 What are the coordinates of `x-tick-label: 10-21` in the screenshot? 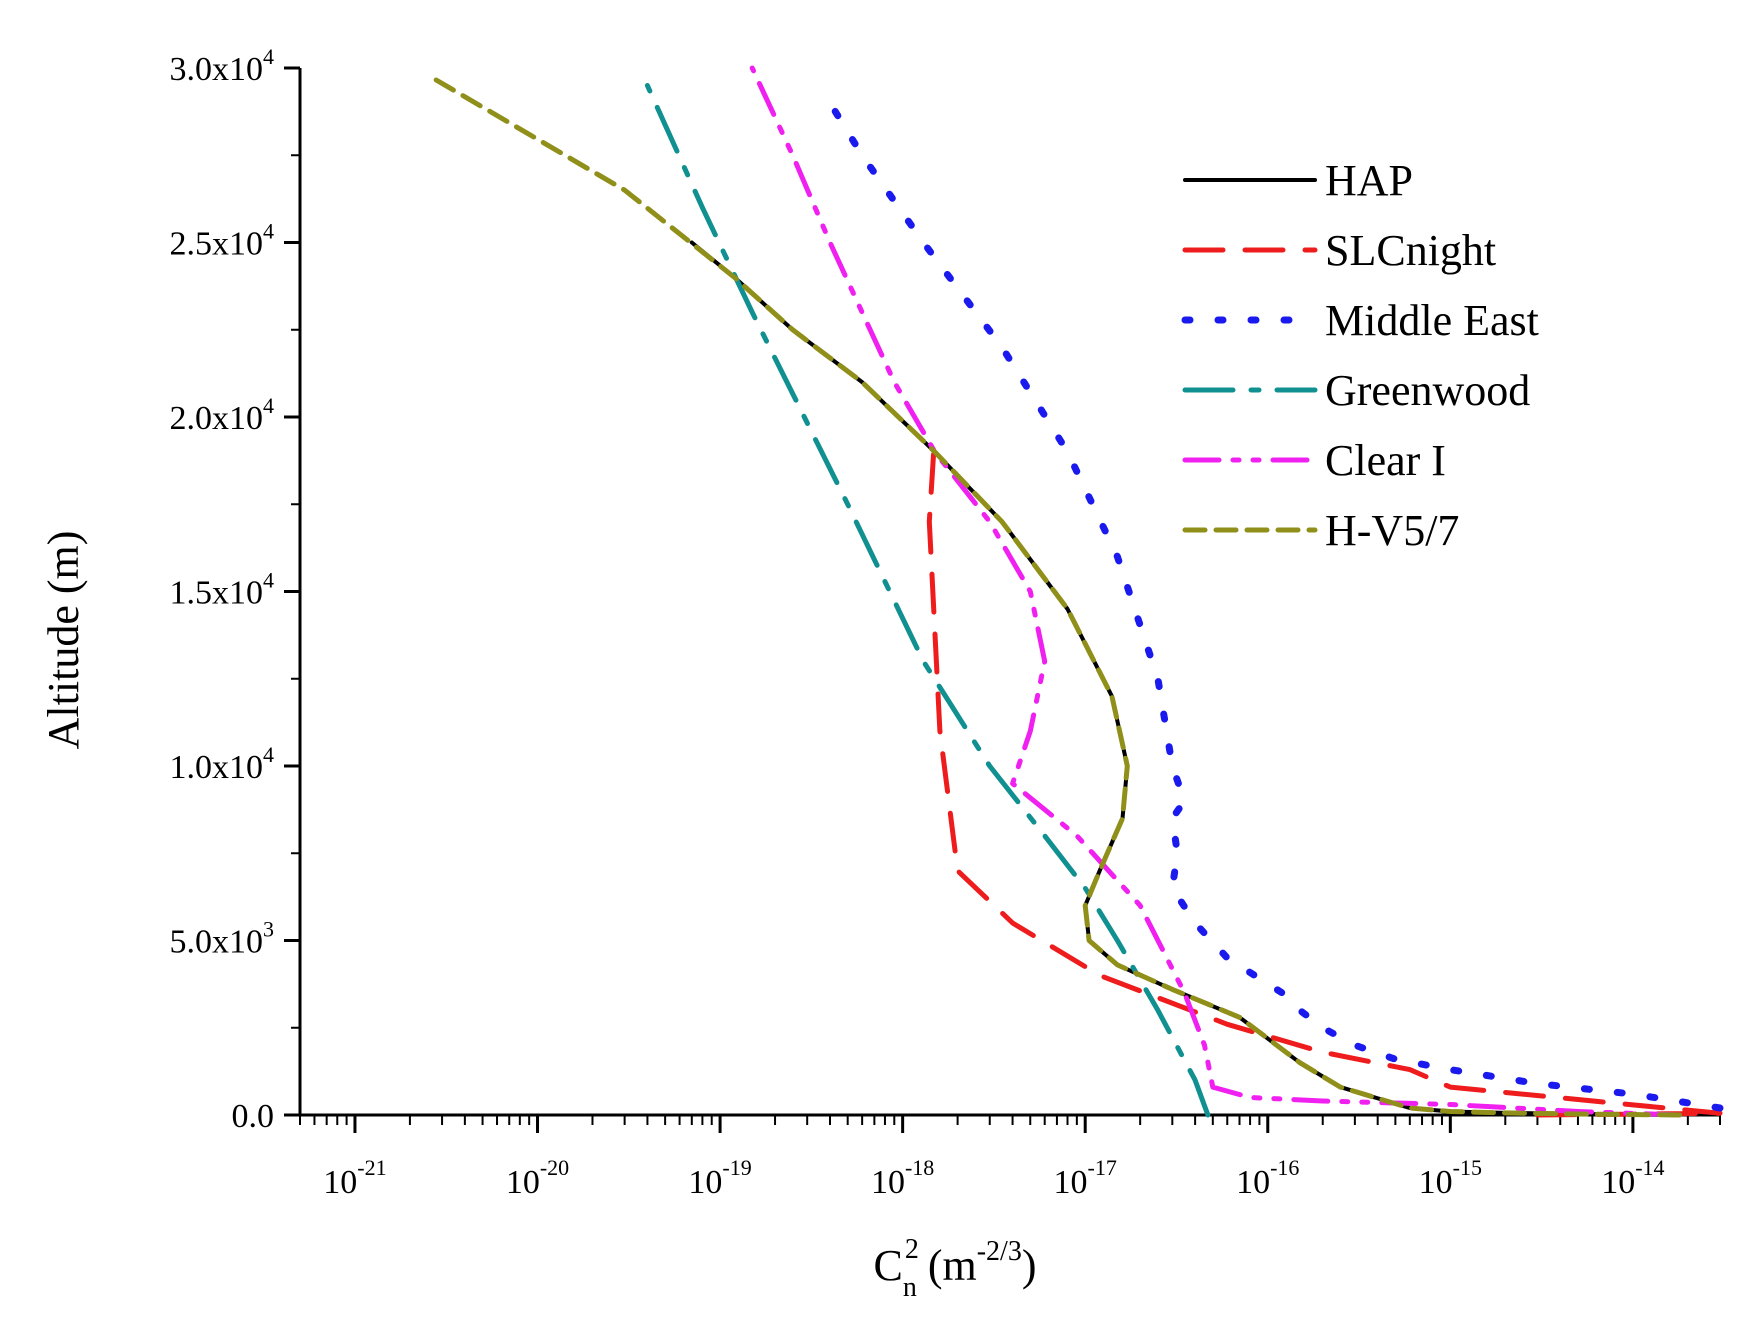 It's located at (354, 1178).